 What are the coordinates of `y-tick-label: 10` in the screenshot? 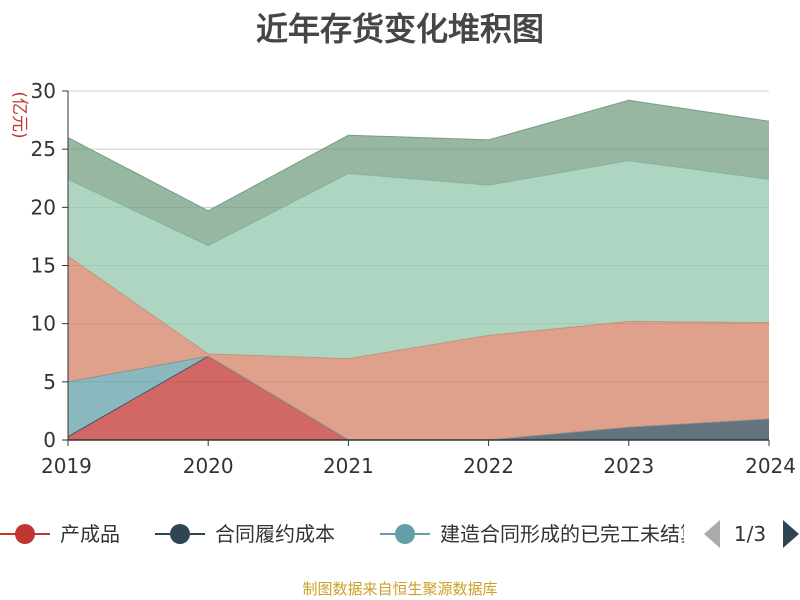 It's located at (43, 324).